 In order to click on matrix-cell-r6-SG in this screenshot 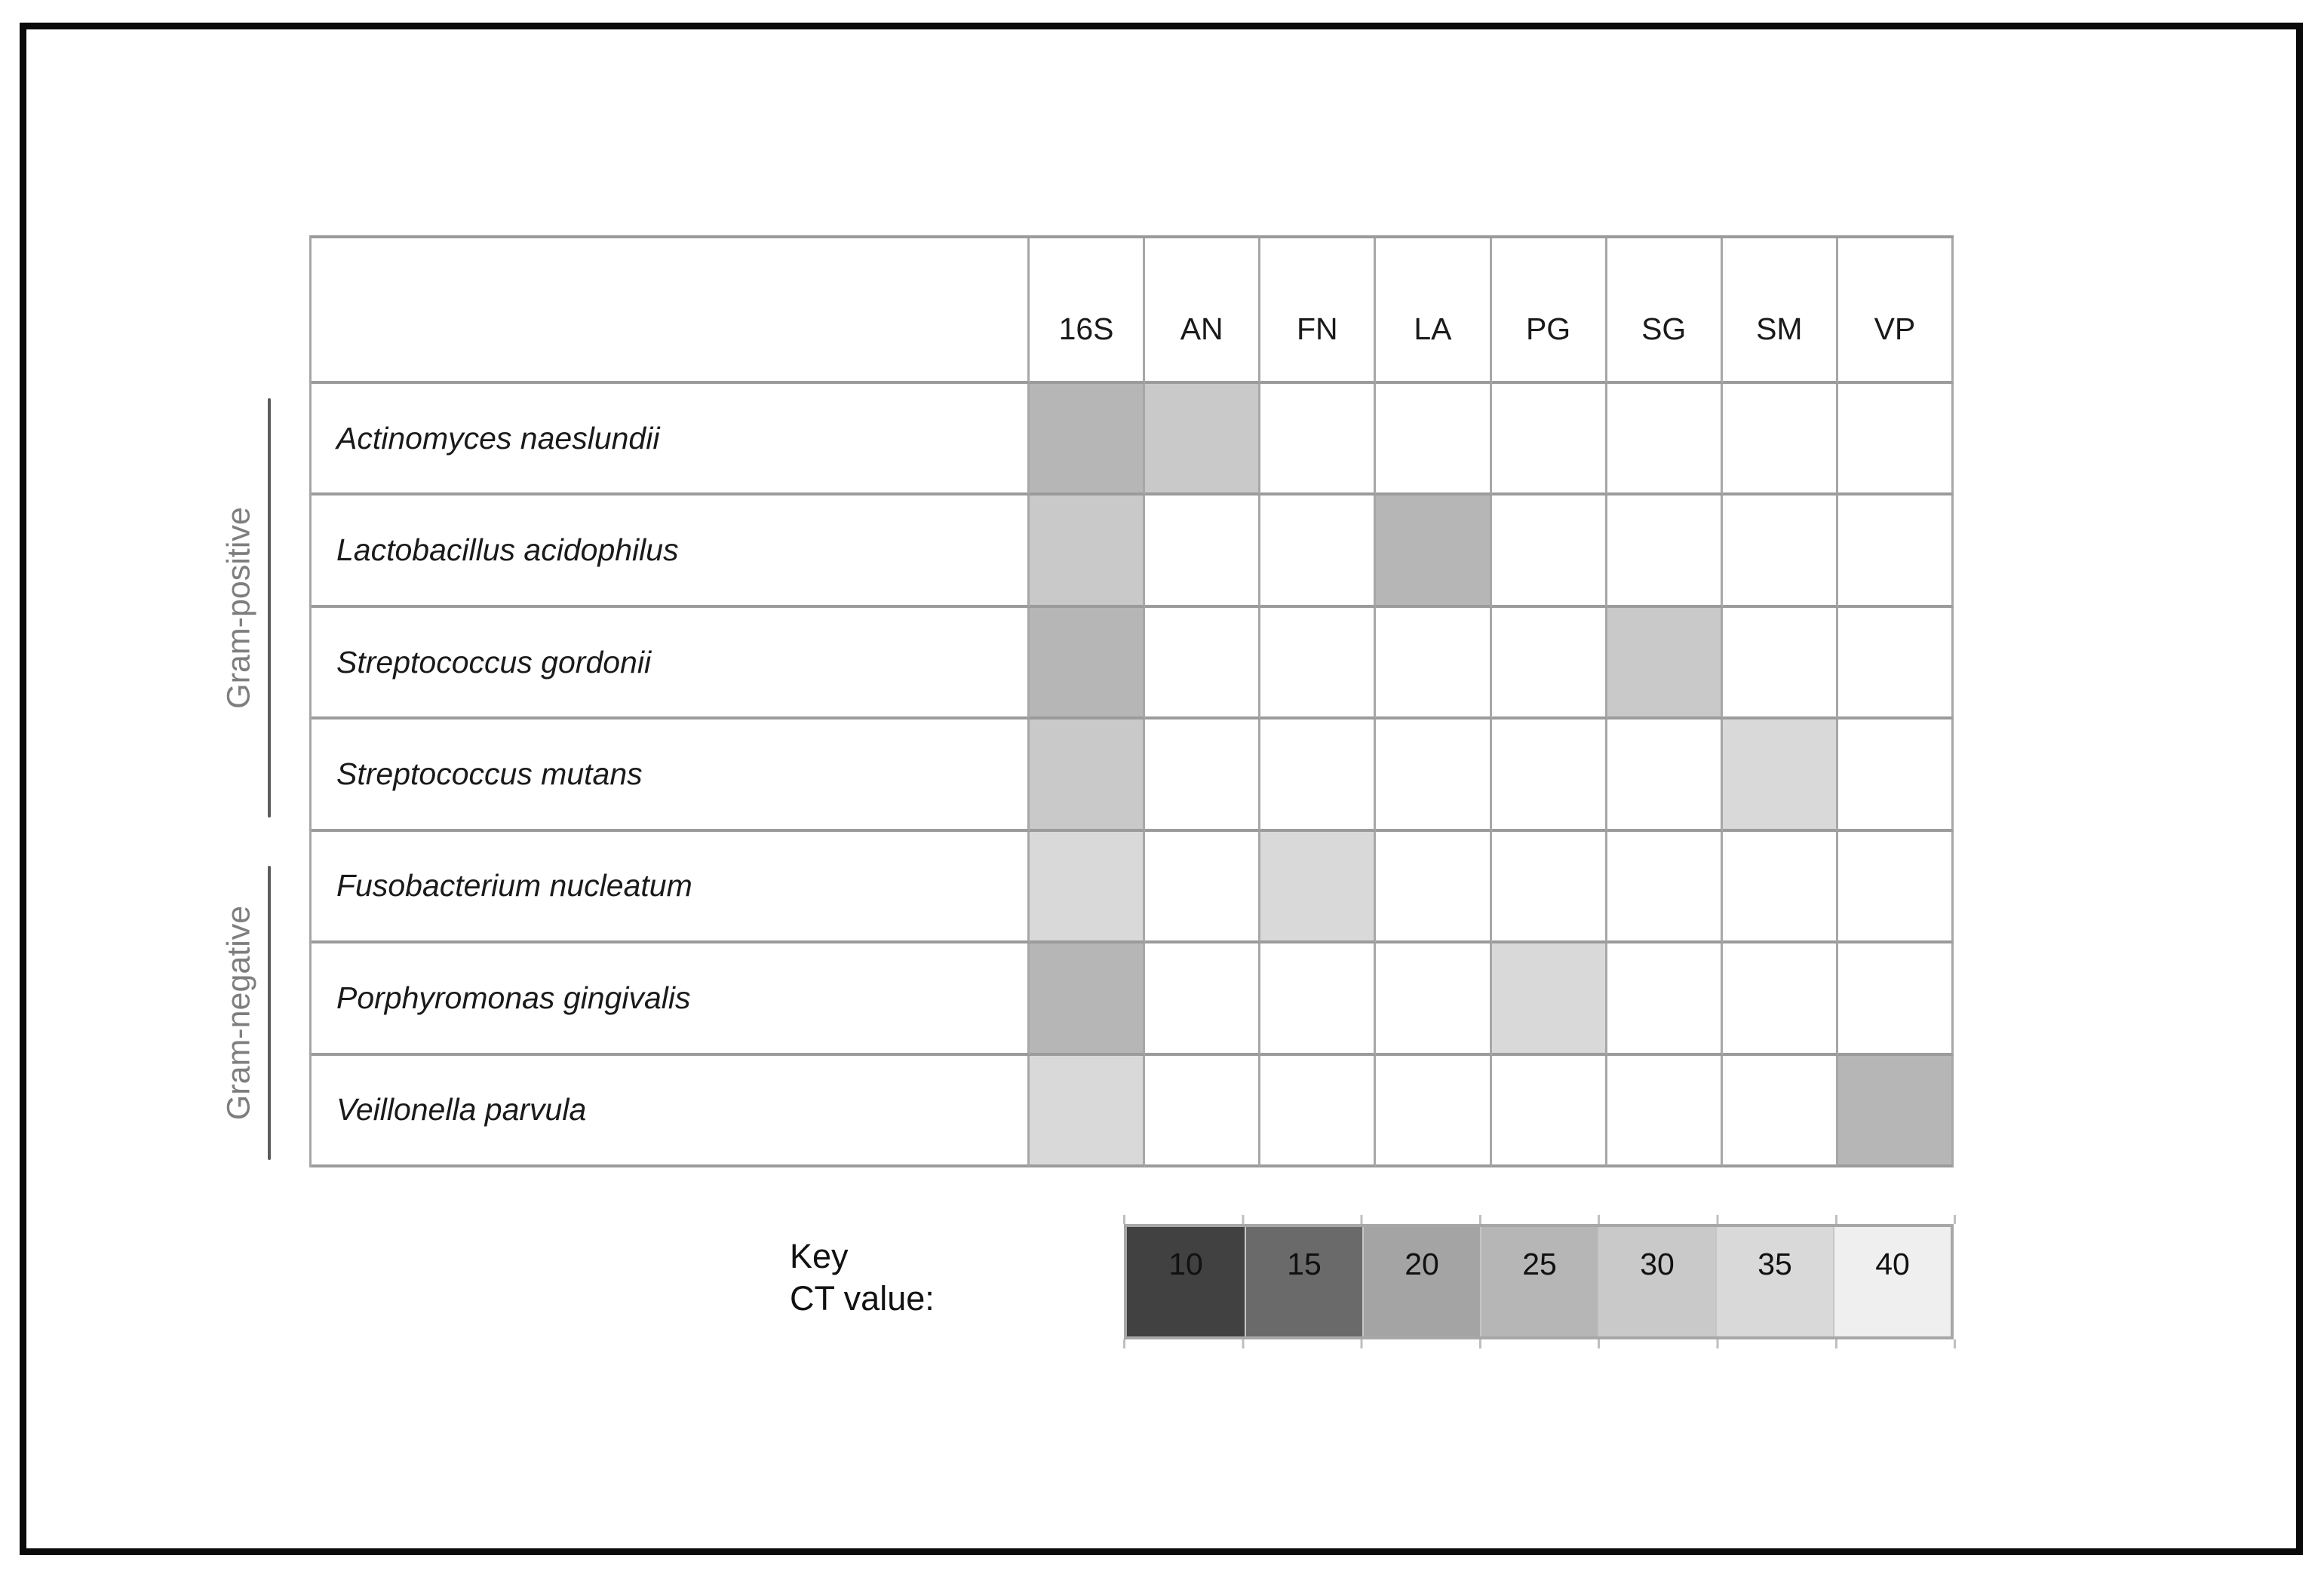, I will do `click(1665, 1111)`.